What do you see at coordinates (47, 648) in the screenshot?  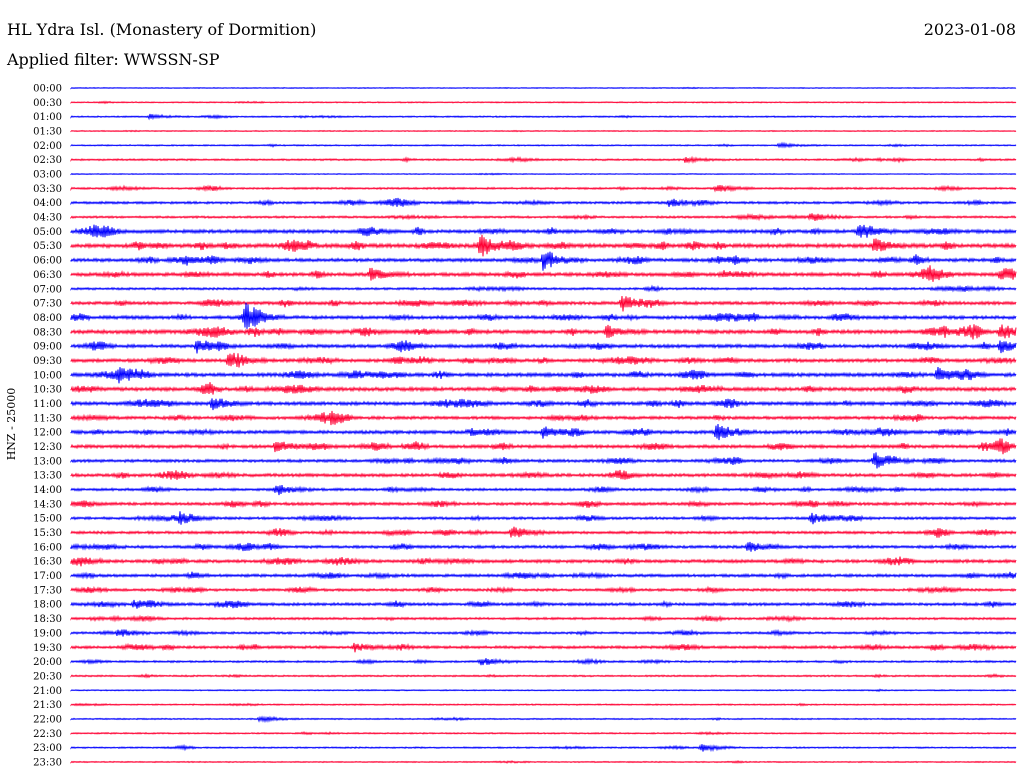 I see `row-label-1930: 19:30` at bounding box center [47, 648].